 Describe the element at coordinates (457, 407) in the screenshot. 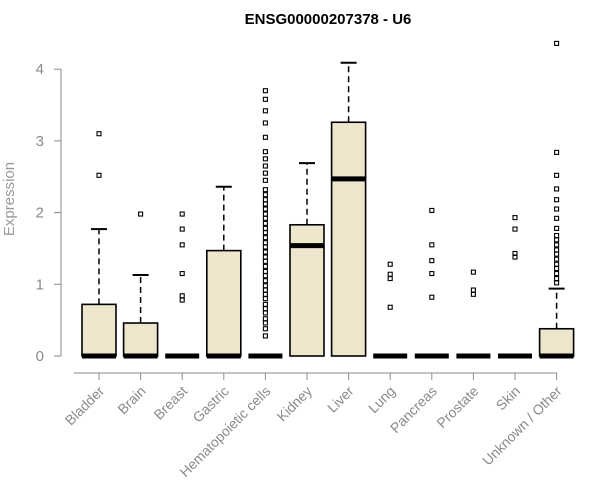

I see `x-tick-label-prostate: Prostate` at that location.